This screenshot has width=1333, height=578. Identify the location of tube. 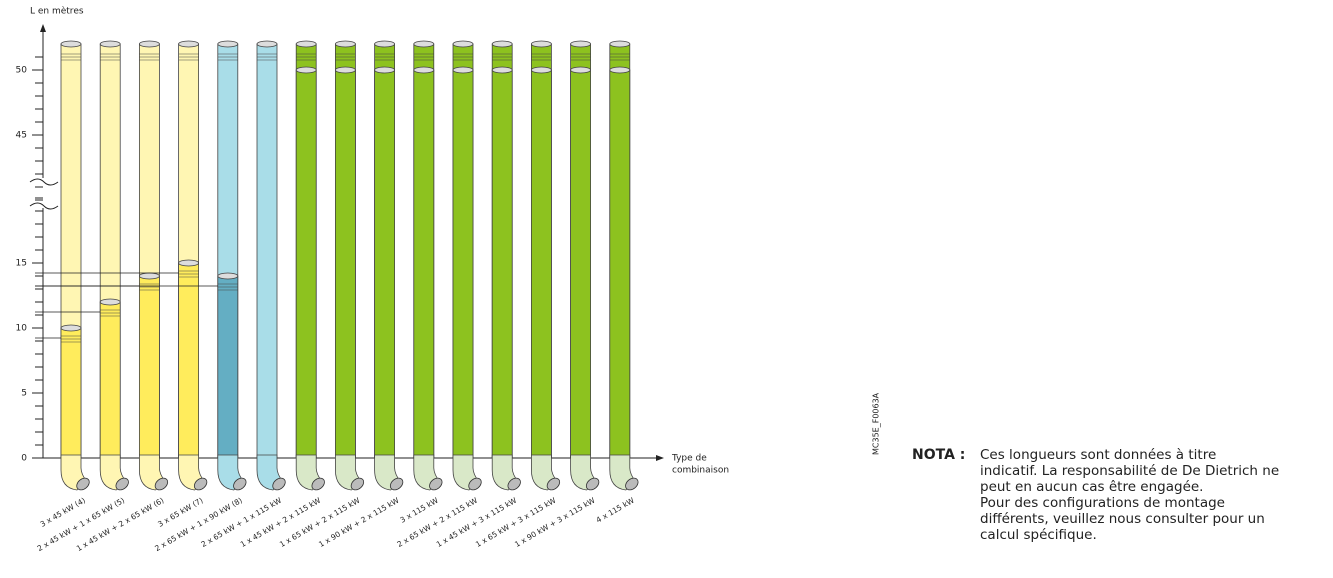
(267, 251).